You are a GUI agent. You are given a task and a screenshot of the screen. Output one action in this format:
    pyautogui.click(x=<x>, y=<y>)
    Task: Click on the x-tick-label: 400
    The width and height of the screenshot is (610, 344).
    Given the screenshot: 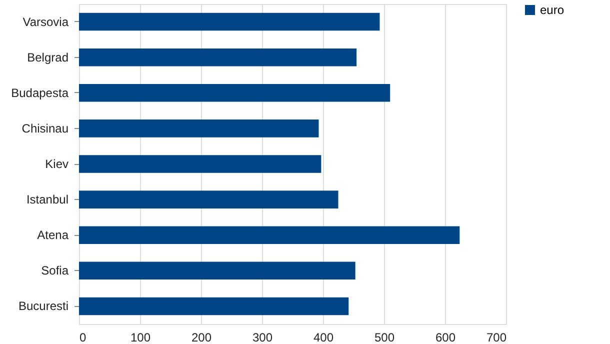 What is the action you would take?
    pyautogui.click(x=323, y=337)
    